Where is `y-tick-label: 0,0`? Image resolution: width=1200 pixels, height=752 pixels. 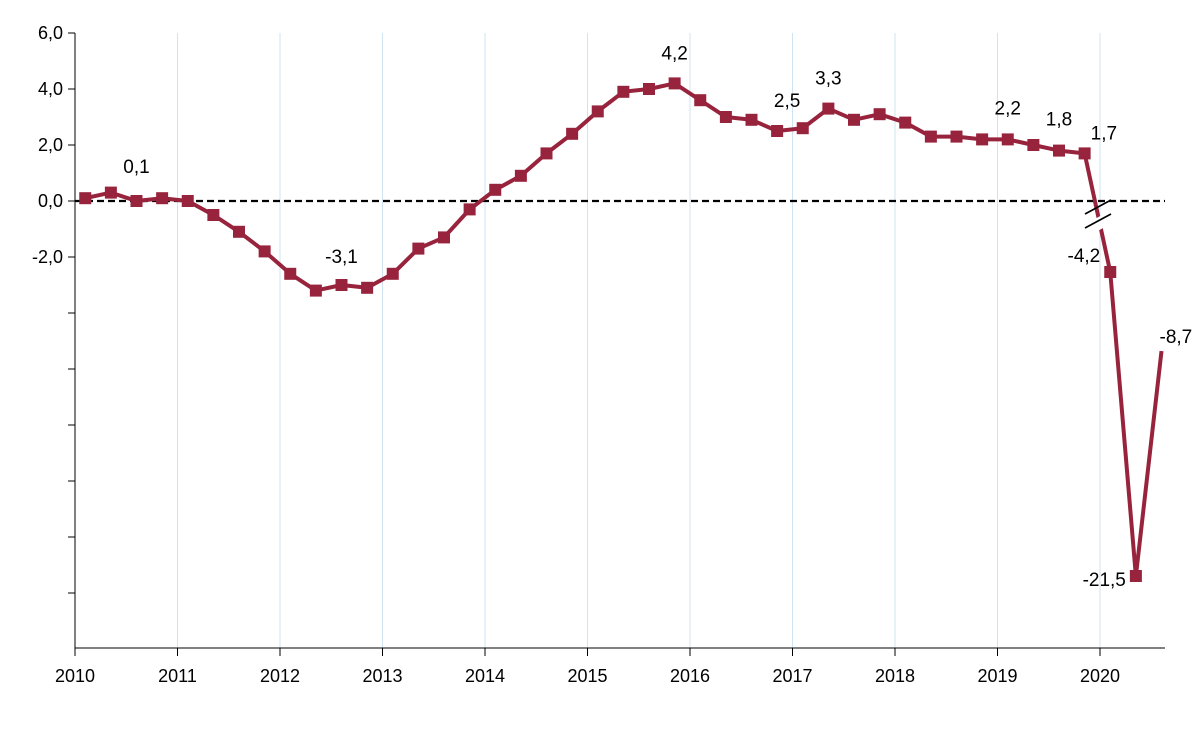 y-tick-label: 0,0 is located at coordinates (50, 201).